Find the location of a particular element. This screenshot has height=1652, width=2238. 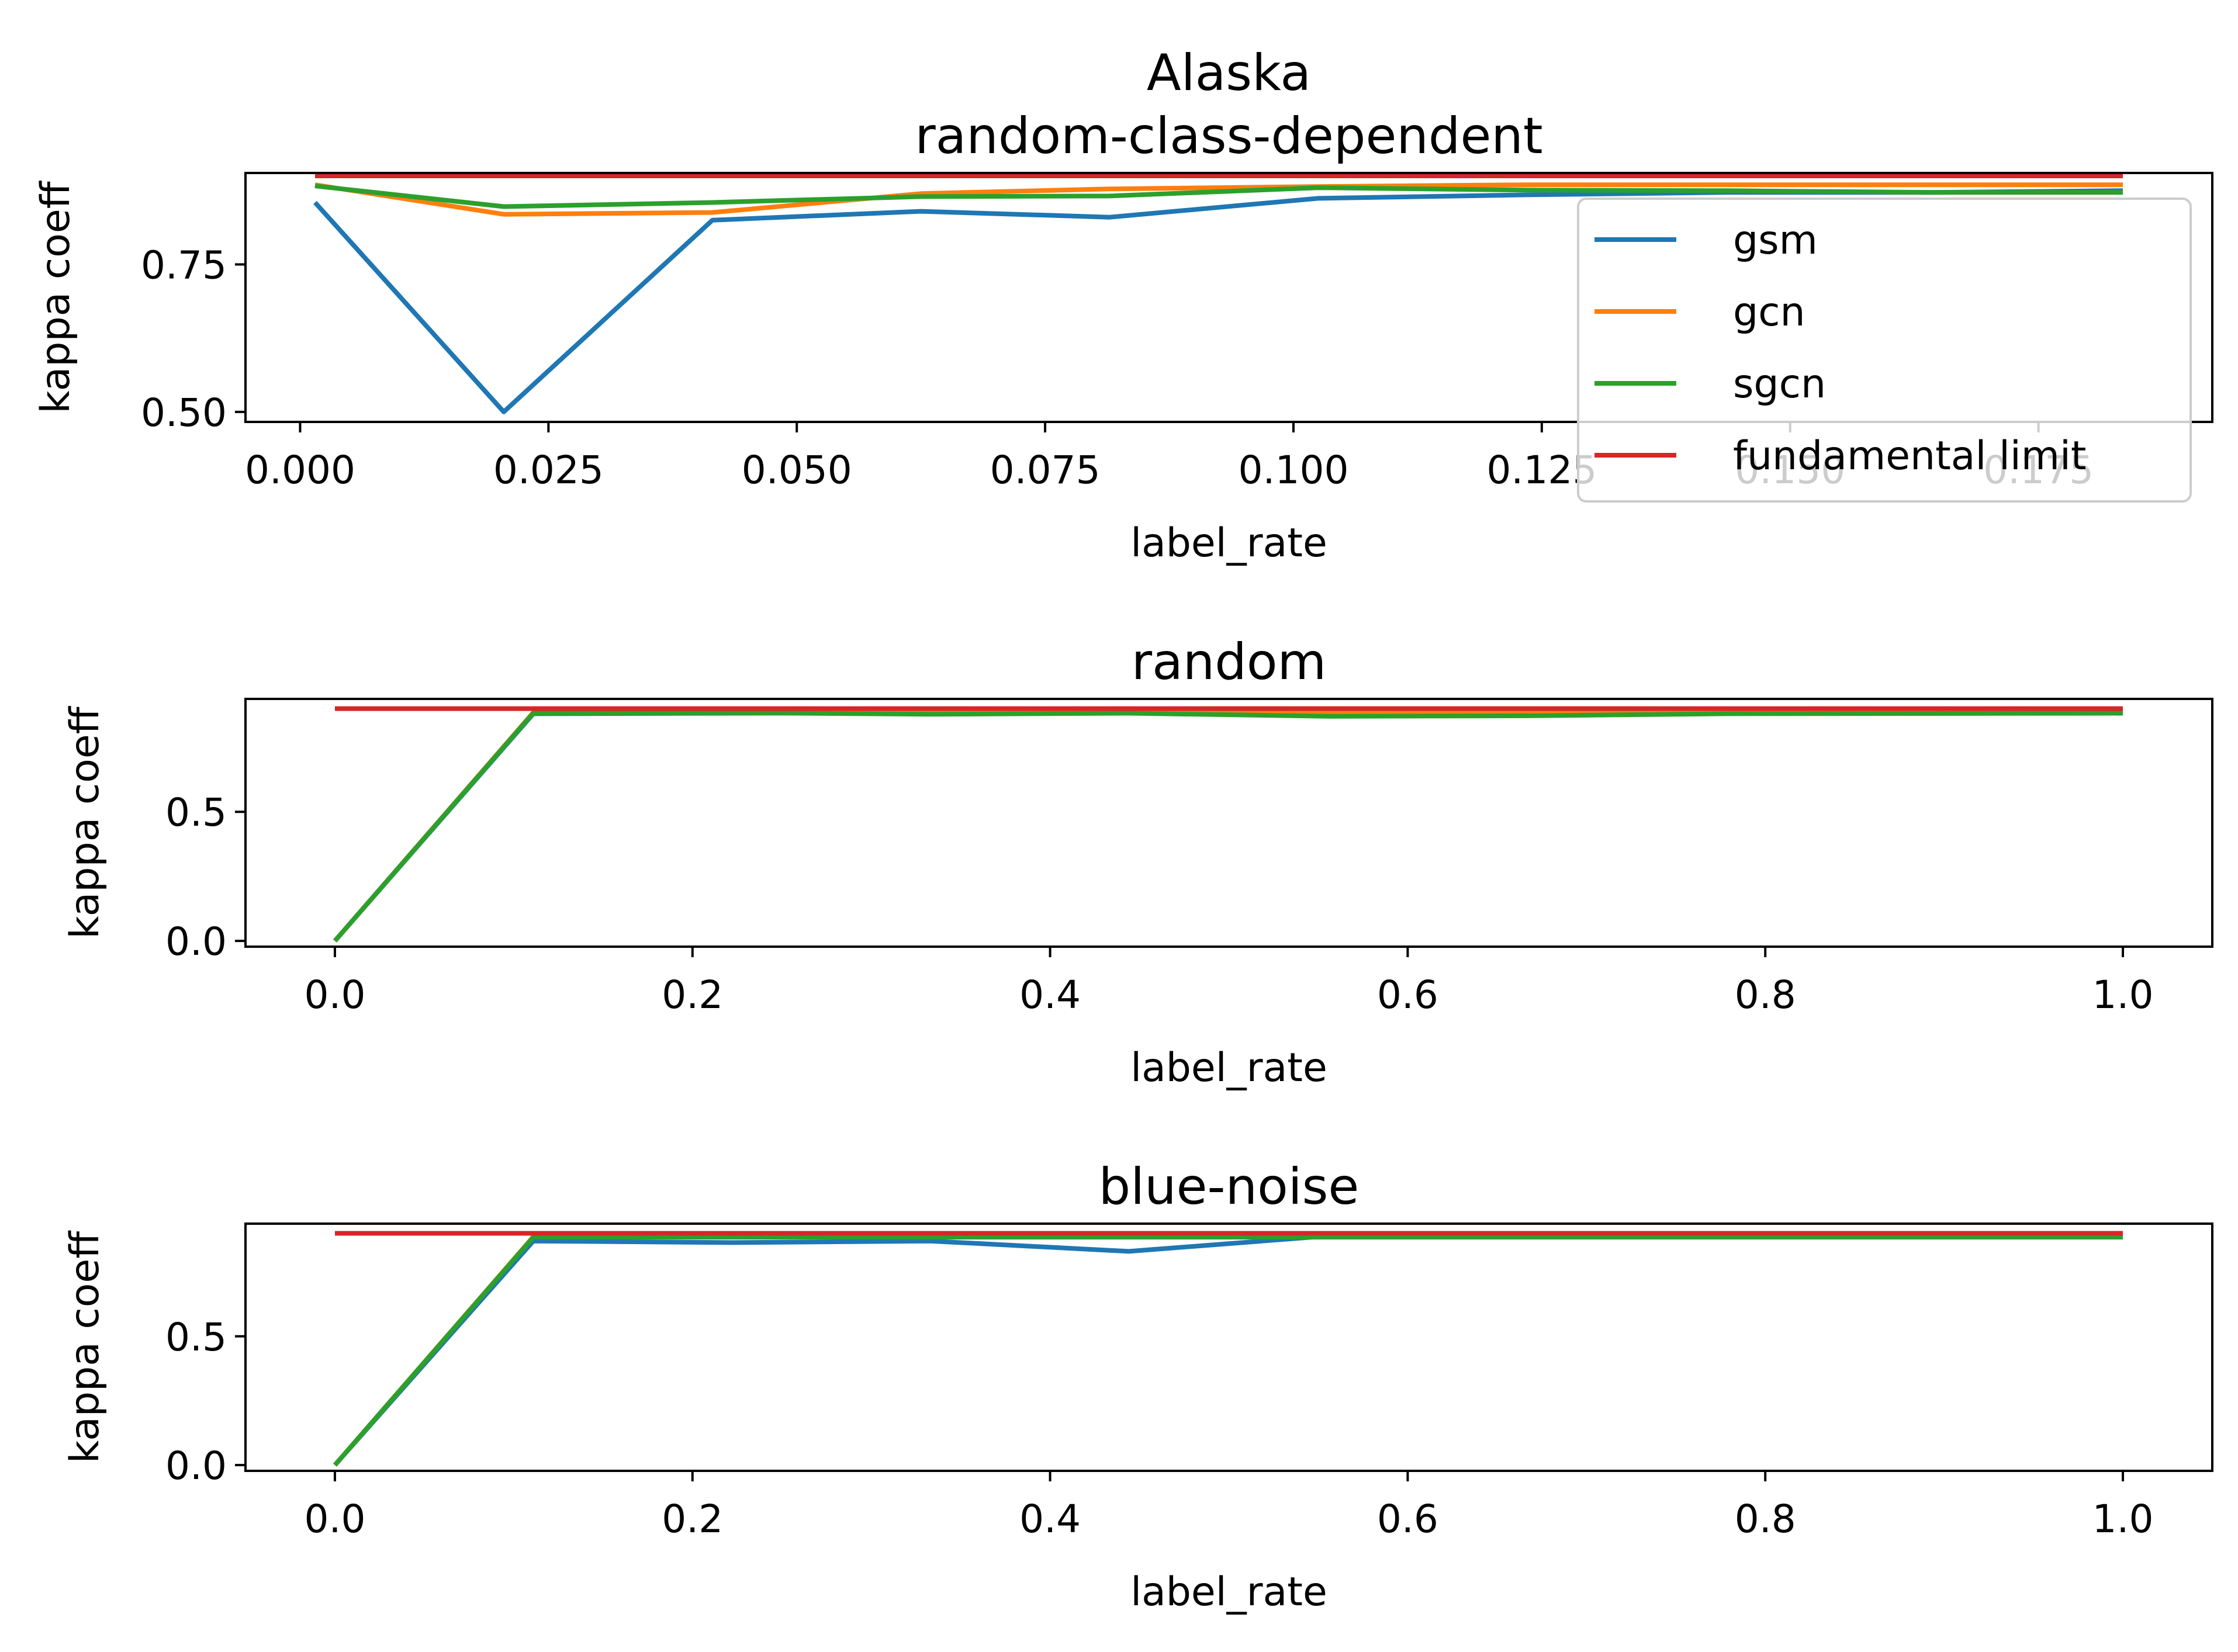

legend-box is located at coordinates (1884, 350).